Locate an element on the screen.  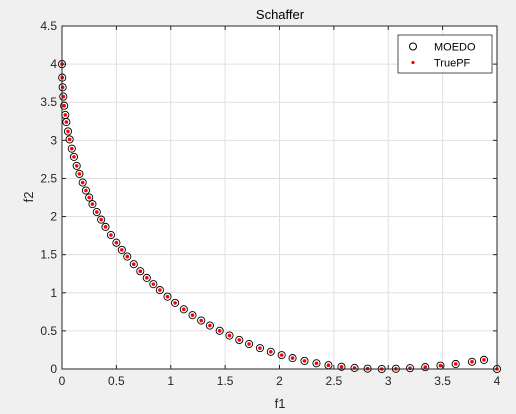
y-tick-label: 4 is located at coordinates (53, 64).